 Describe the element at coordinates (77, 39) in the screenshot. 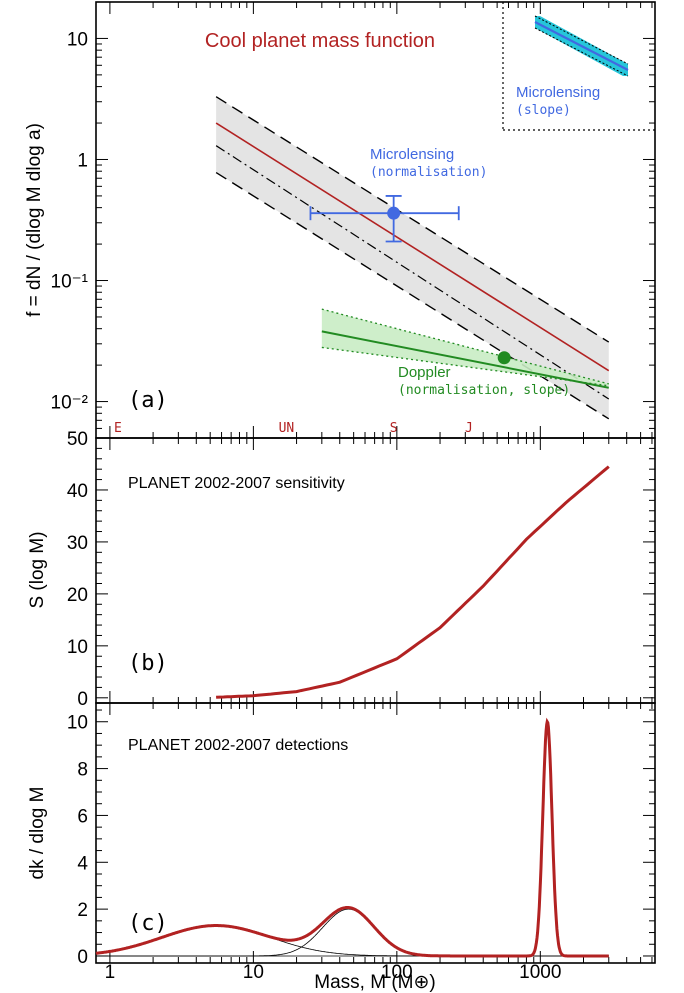

I see `panel-a-ytick-label: 10` at that location.